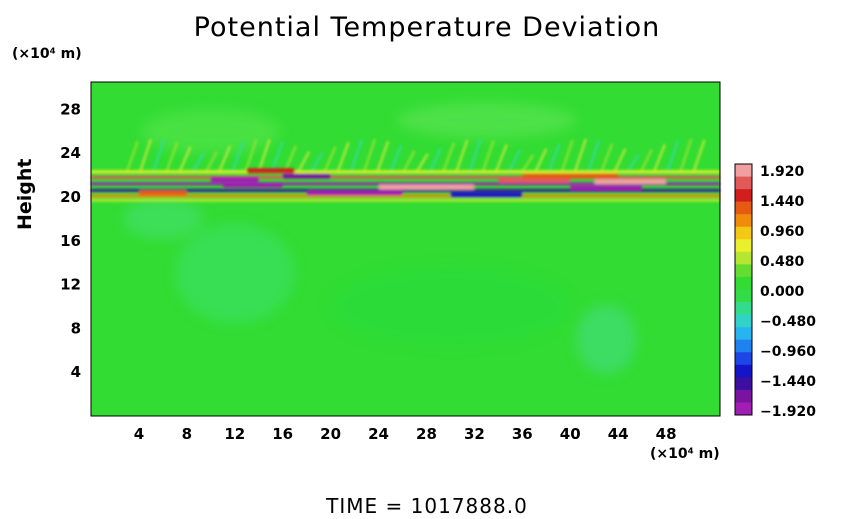  Describe the element at coordinates (788, 352) in the screenshot. I see `colorbar-label: −0.960` at that location.